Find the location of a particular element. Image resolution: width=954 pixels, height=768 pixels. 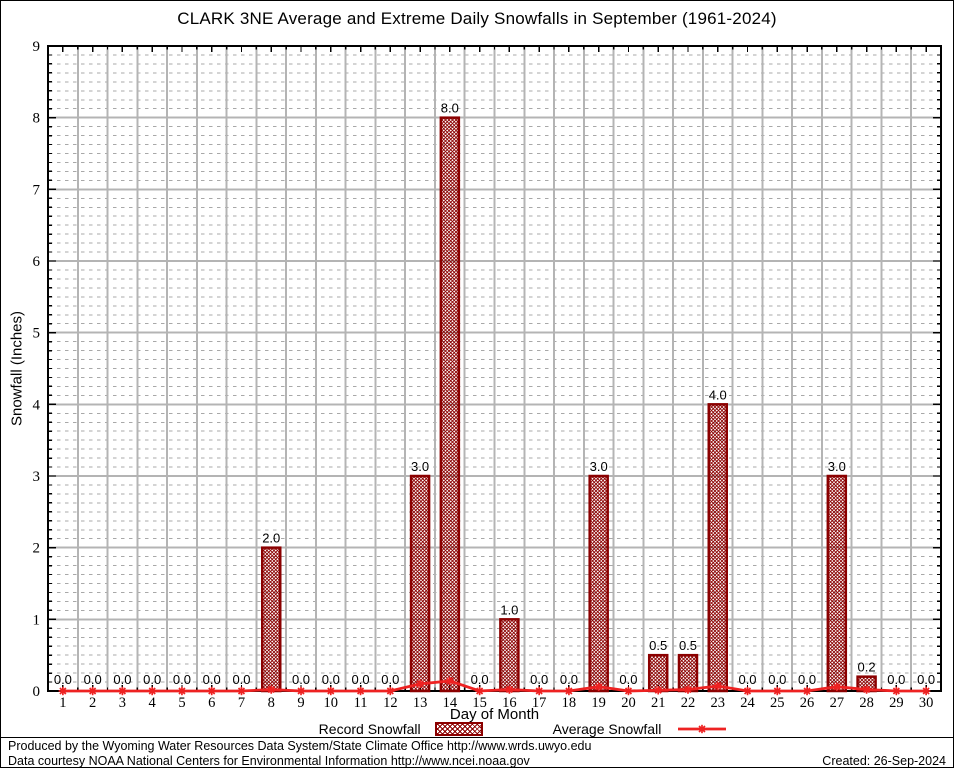

y-tick-label: 8 is located at coordinates (37, 119).